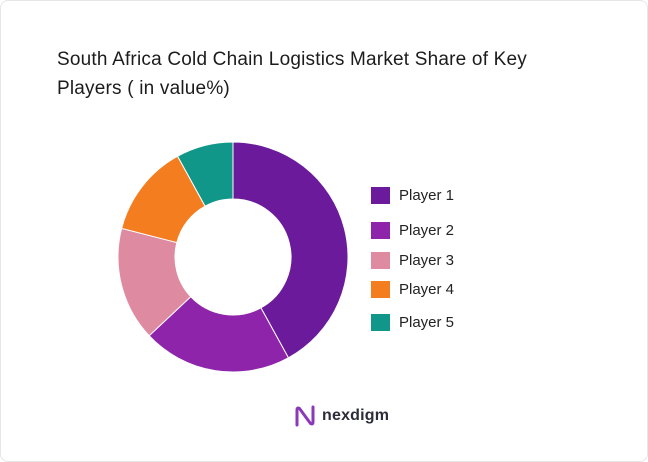  Describe the element at coordinates (427, 289) in the screenshot. I see `legend-label-4: Player 4` at that location.